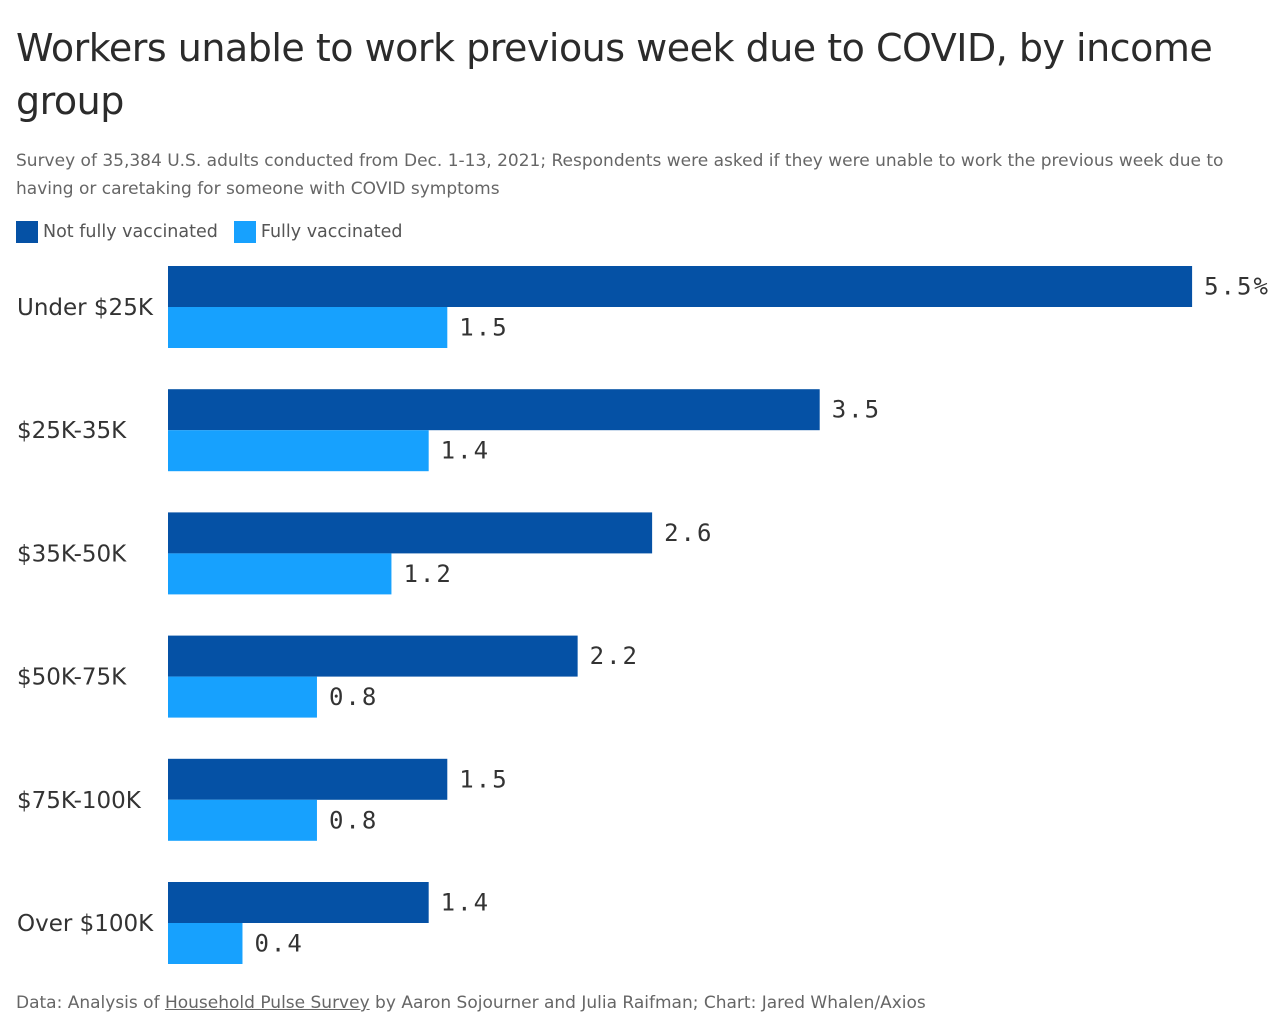  I want to click on bar-fully-vaccinated-over-100k, so click(205, 943).